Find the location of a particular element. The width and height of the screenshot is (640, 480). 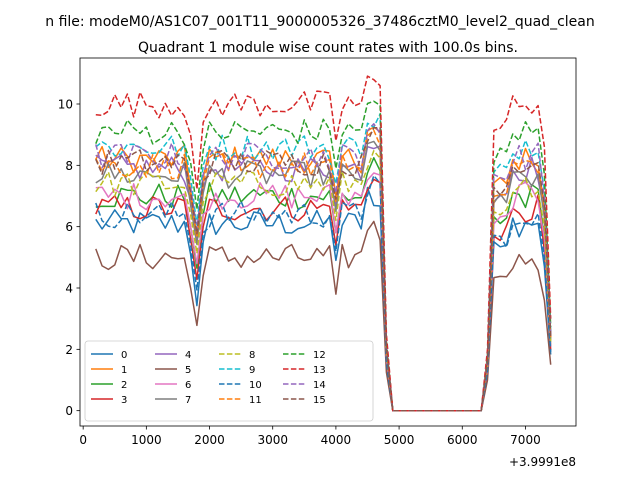

legend-label-0: 0 is located at coordinates (124, 355).